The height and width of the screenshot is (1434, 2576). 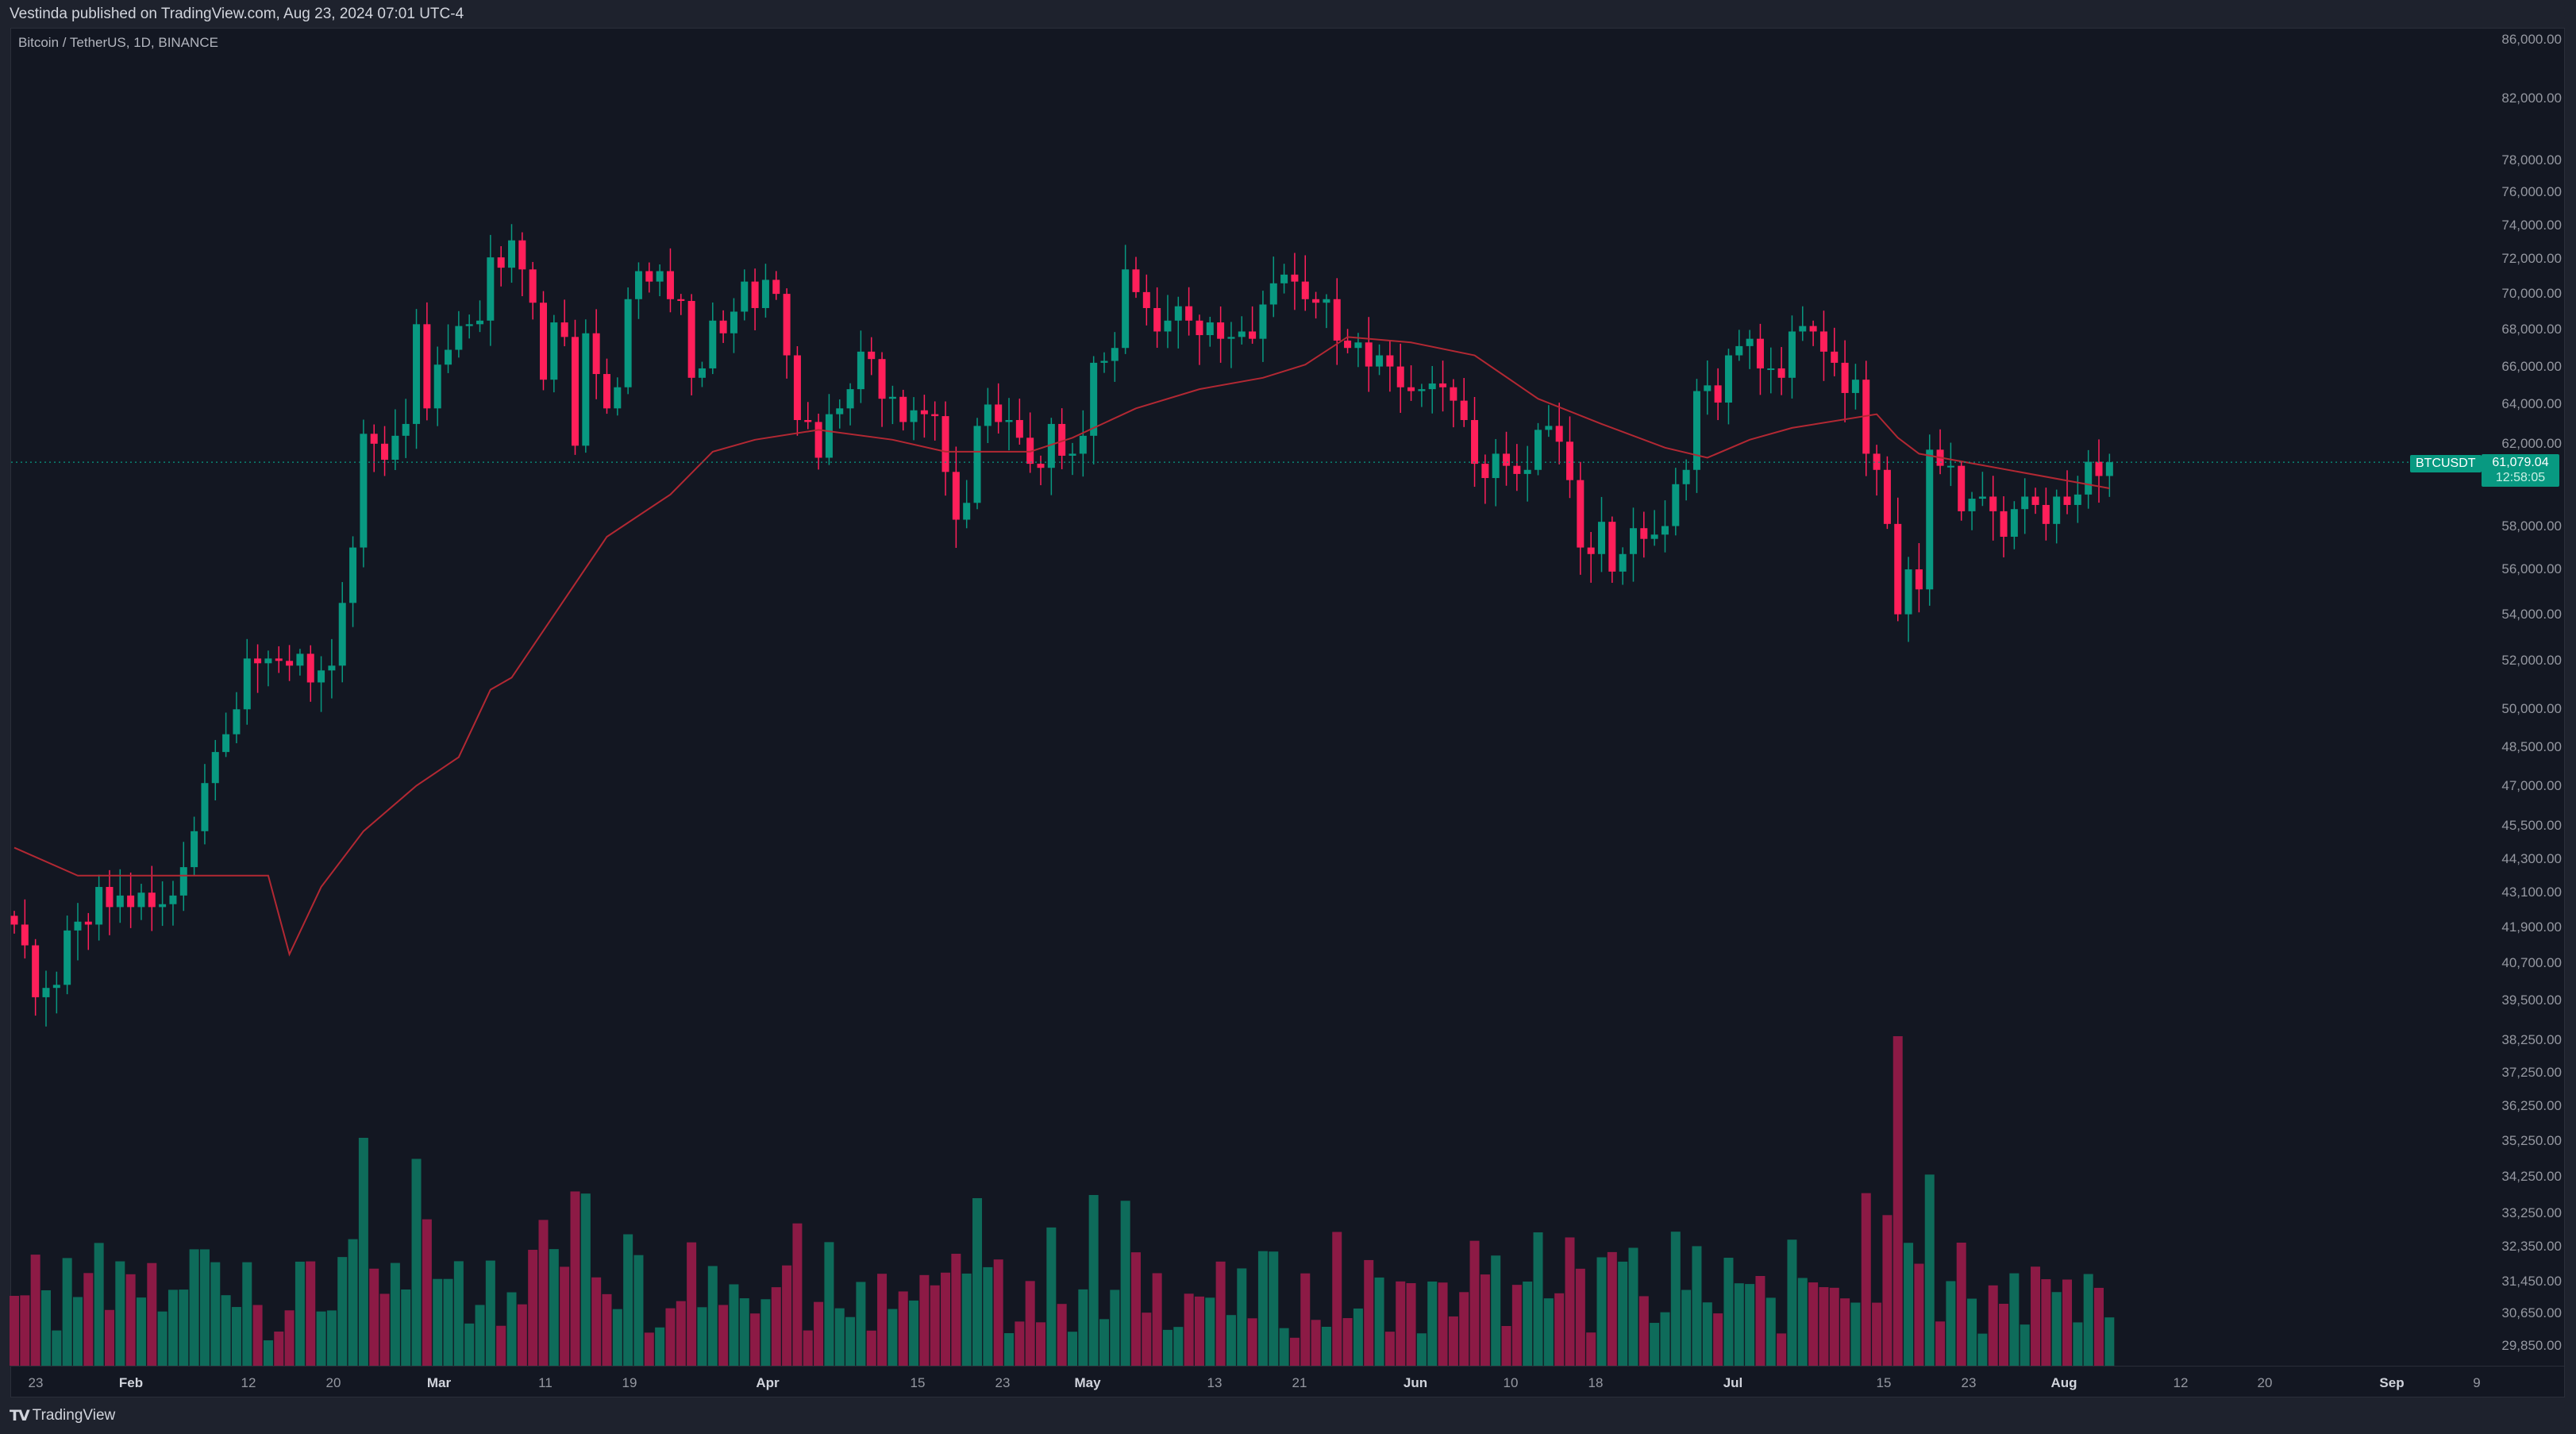 What do you see at coordinates (2531, 1073) in the screenshot?
I see `price-axis-label: 37,250.00` at bounding box center [2531, 1073].